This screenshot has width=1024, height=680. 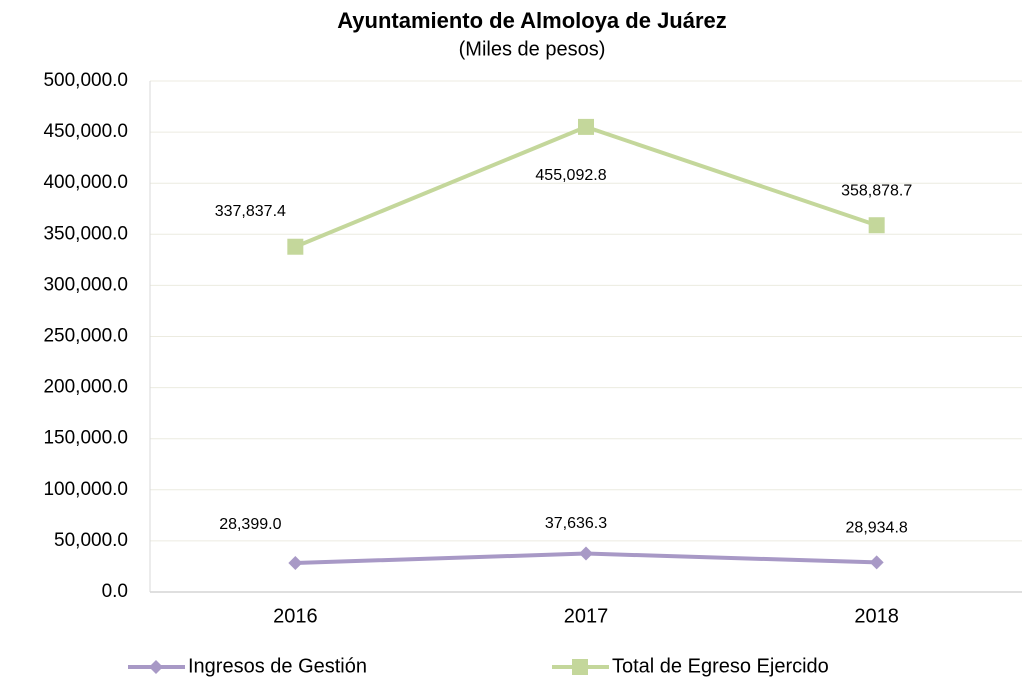 What do you see at coordinates (532, 49) in the screenshot?
I see `chart-subtitle: (Miles de pesos)` at bounding box center [532, 49].